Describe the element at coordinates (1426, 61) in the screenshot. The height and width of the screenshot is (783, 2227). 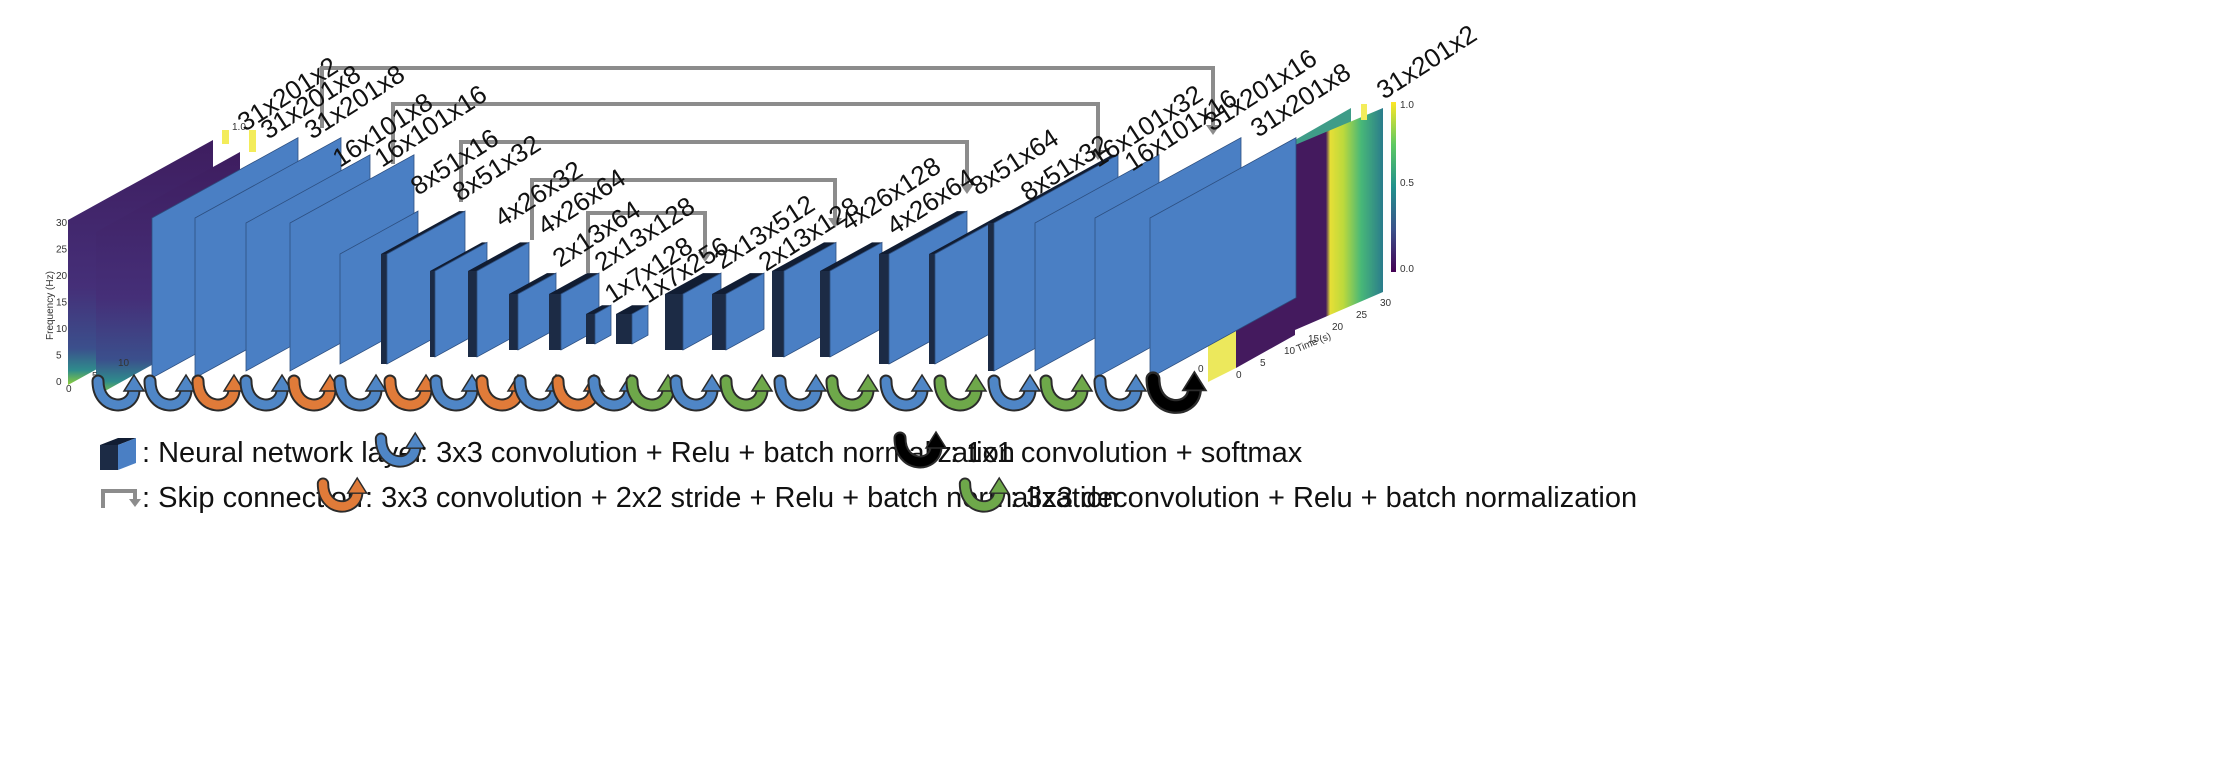
I see `layer-dimension-label: 31x201x2` at that location.